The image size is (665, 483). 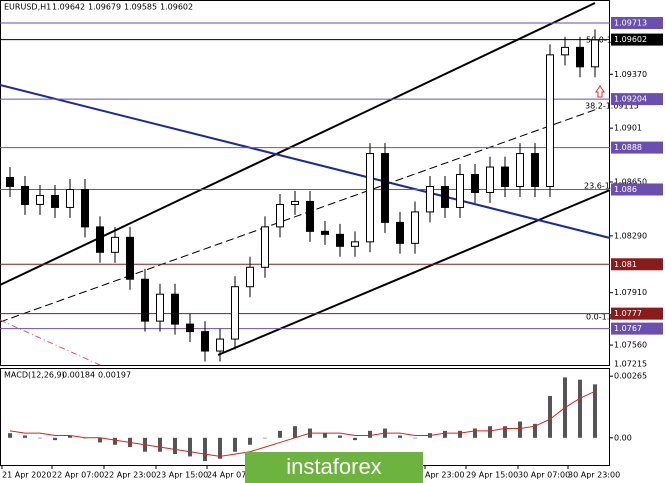 I want to click on level-label: 1.0888, so click(x=628, y=147).